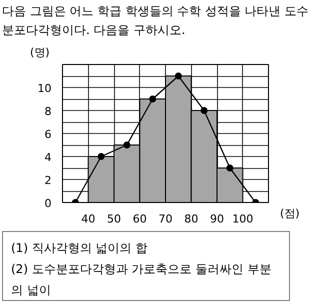 Image resolution: width=320 pixels, height=306 pixels. Describe the element at coordinates (139, 219) in the screenshot. I see `x-tick-label: 60` at that location.